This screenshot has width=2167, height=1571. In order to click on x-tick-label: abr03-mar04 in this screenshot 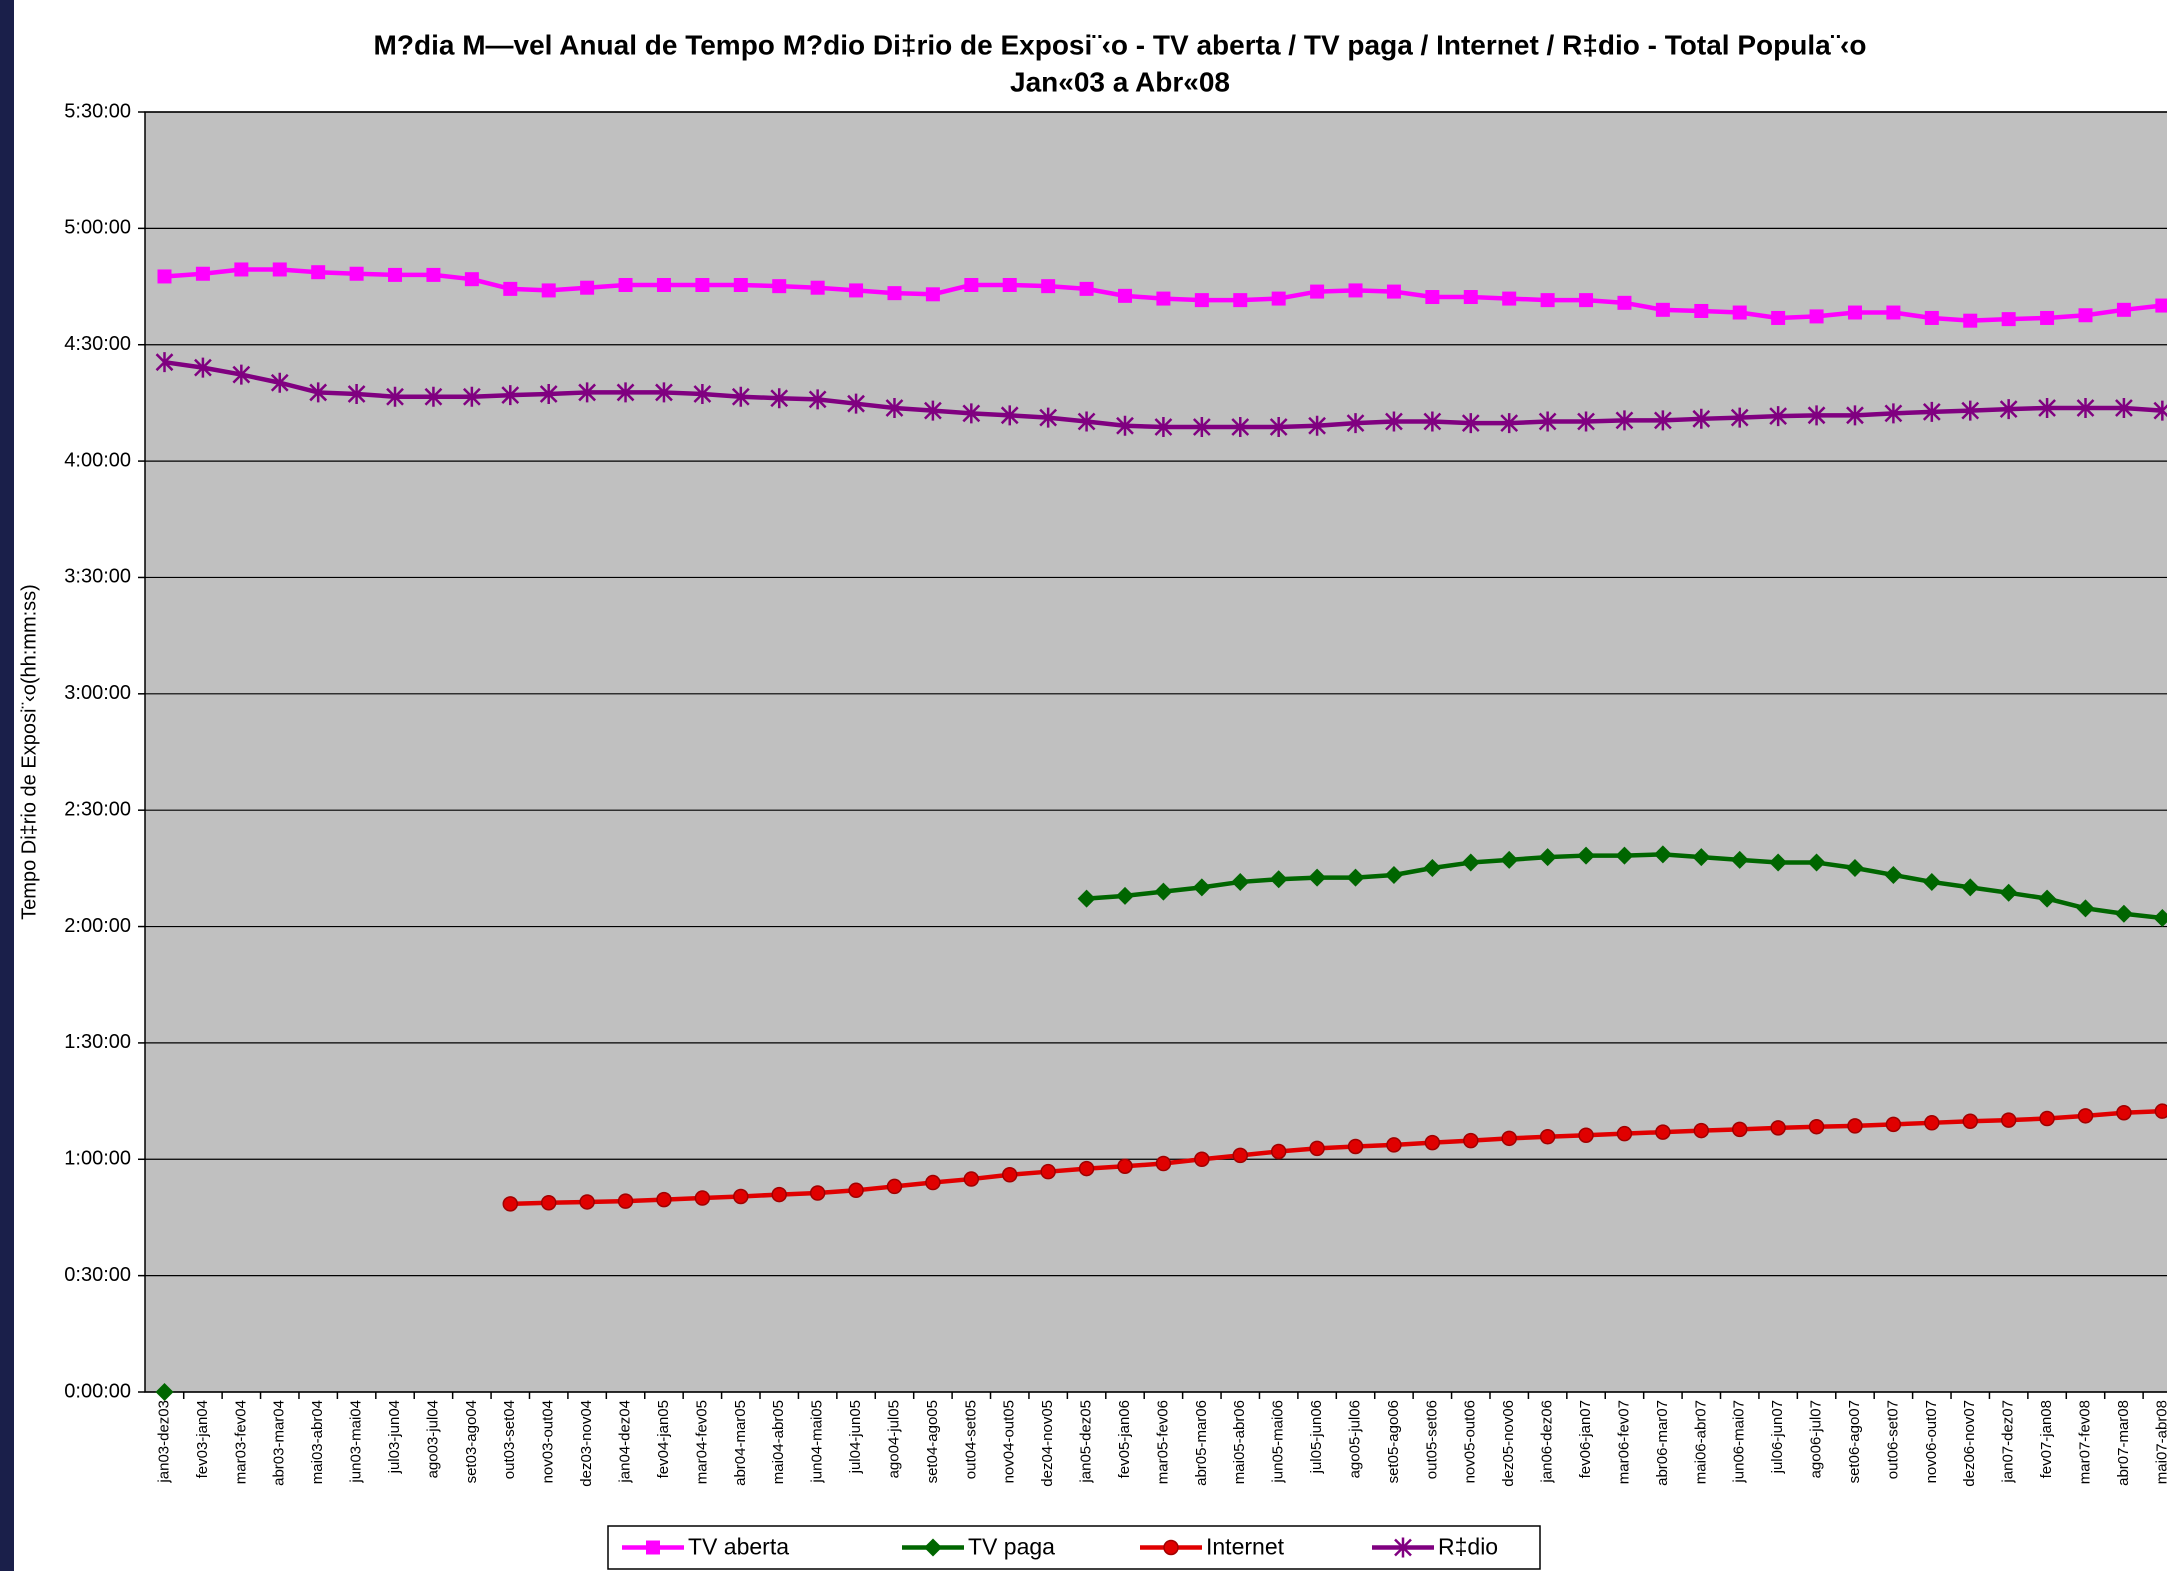, I will do `click(279, 1443)`.